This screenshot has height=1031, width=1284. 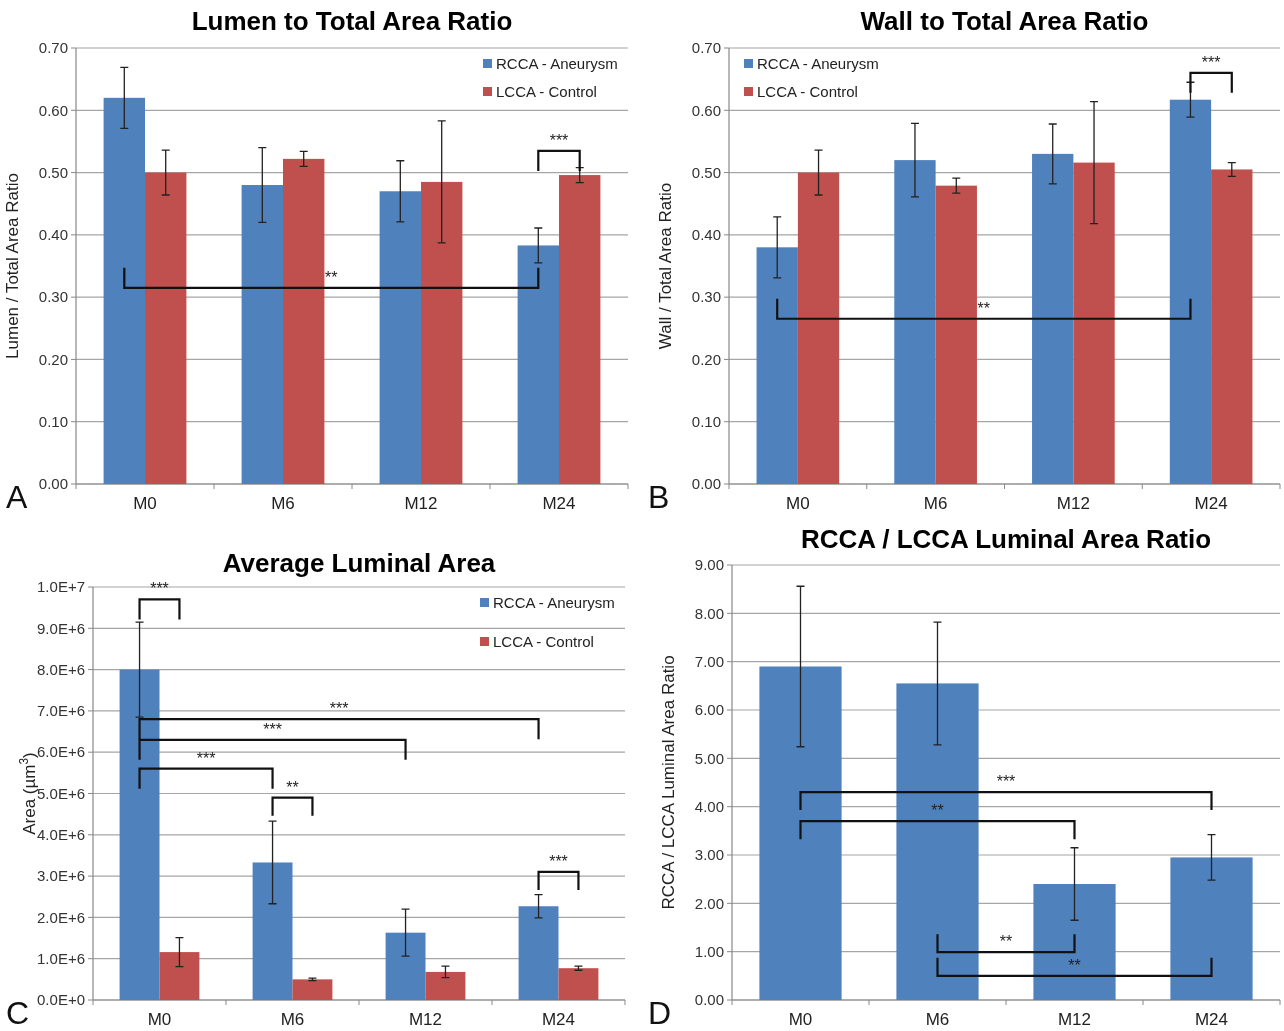 I want to click on y-tick-label: 7.00, so click(x=709, y=661).